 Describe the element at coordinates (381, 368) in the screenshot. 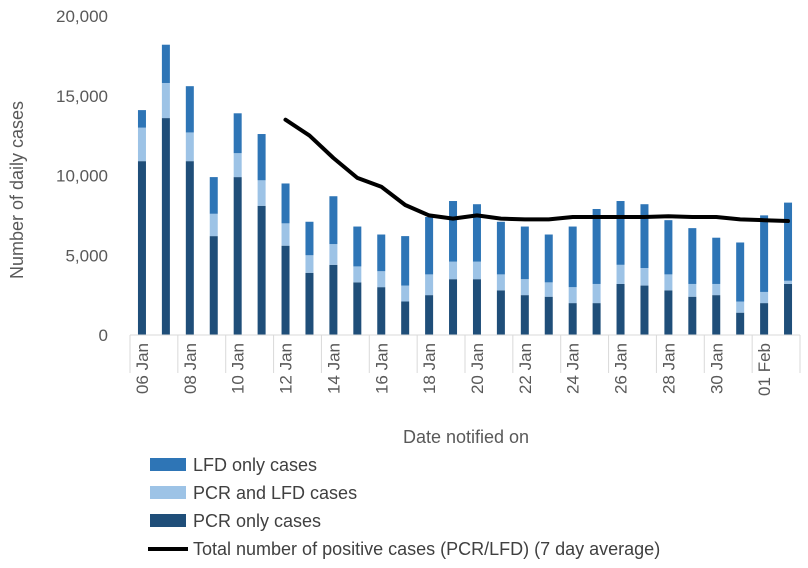

I see `x-tick-label: 16 Jan` at that location.